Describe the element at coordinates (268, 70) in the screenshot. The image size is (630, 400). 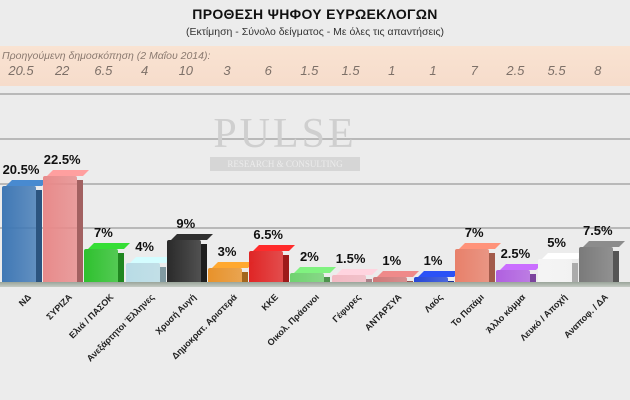
I see `previous-poll-value: 6` at that location.